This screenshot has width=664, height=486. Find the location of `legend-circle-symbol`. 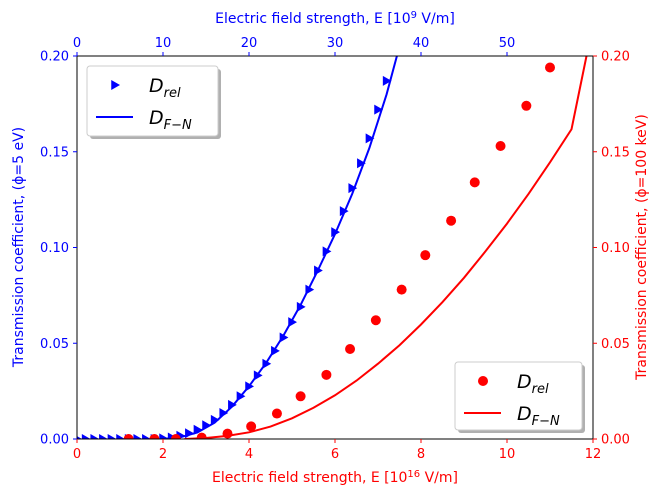

legend-circle-symbol is located at coordinates (483, 381).